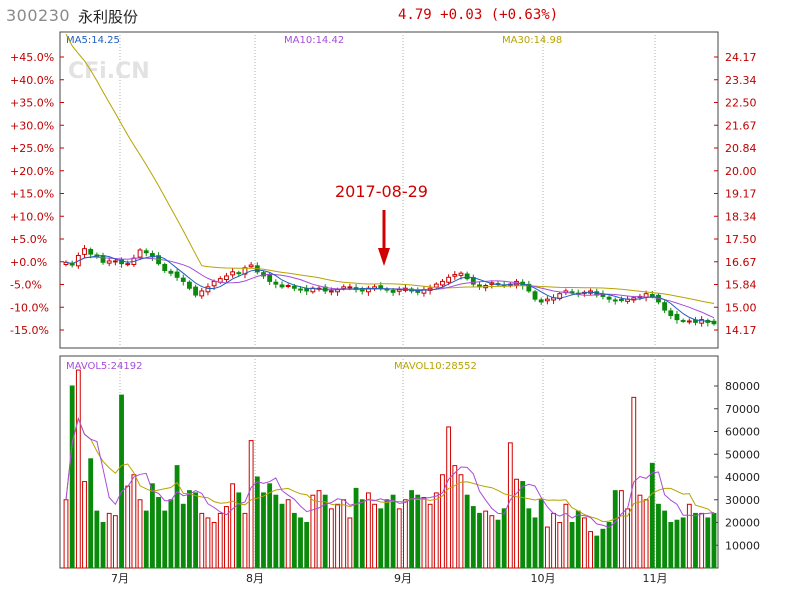 Image resolution: width=800 pixels, height=600 pixels. I want to click on month-label: 10月, so click(543, 578).